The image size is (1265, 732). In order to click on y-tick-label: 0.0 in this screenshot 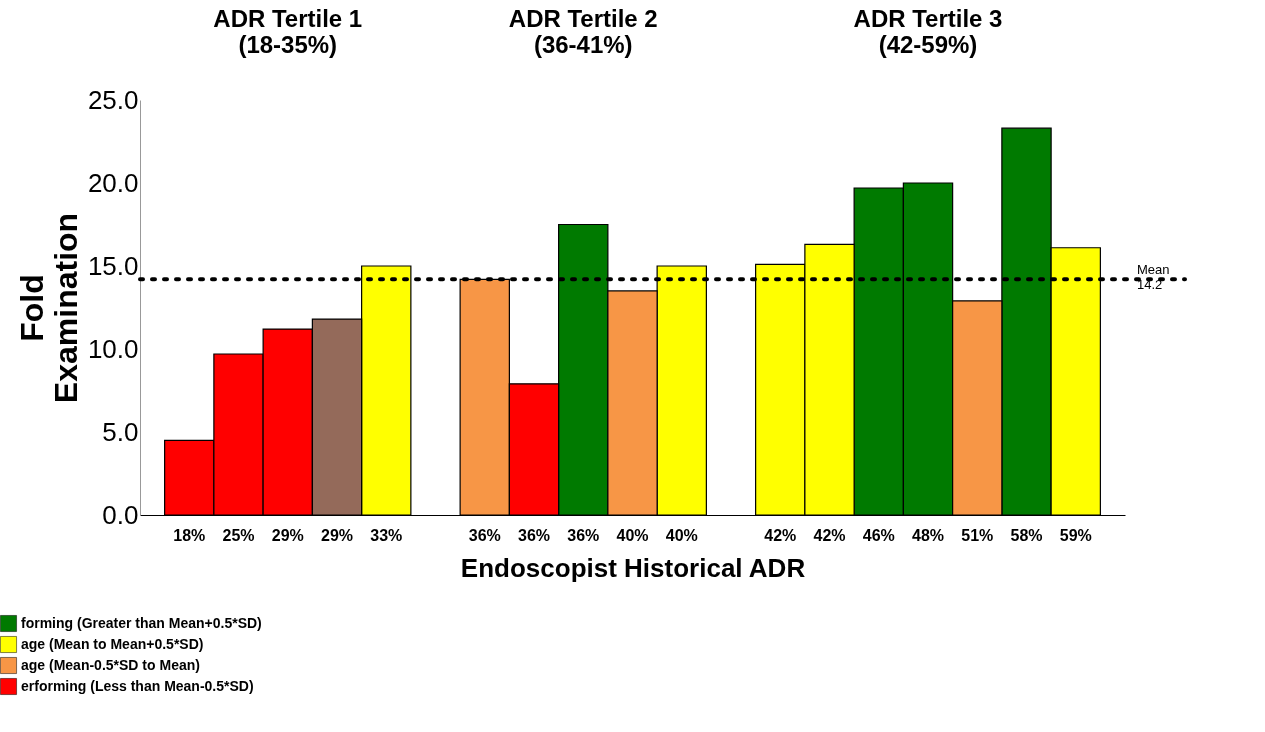, I will do `click(120, 514)`.